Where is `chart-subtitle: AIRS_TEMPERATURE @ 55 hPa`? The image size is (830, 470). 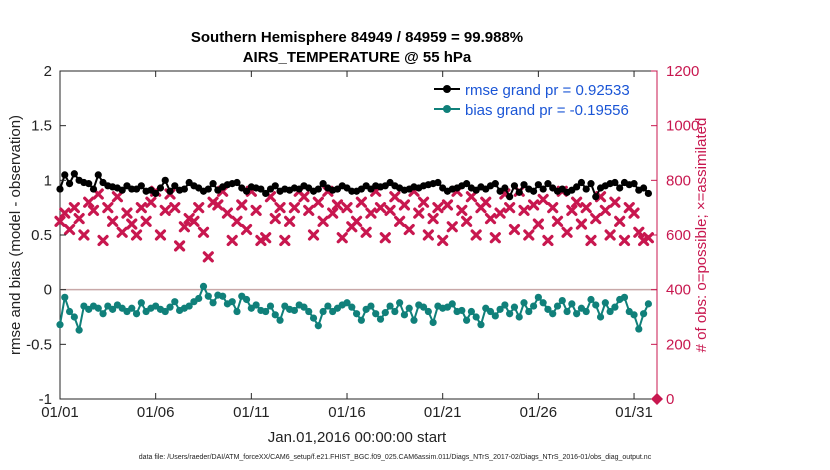
chart-subtitle: AIRS_TEMPERATURE @ 55 hPa is located at coordinates (357, 57).